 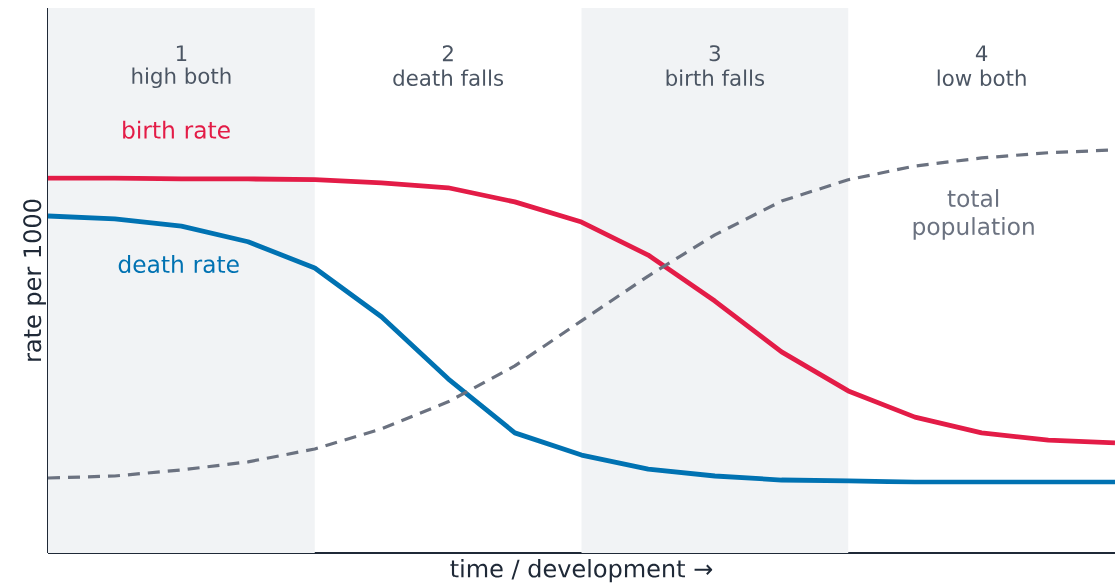 What do you see at coordinates (178, 263) in the screenshot?
I see `series-label: death rate` at bounding box center [178, 263].